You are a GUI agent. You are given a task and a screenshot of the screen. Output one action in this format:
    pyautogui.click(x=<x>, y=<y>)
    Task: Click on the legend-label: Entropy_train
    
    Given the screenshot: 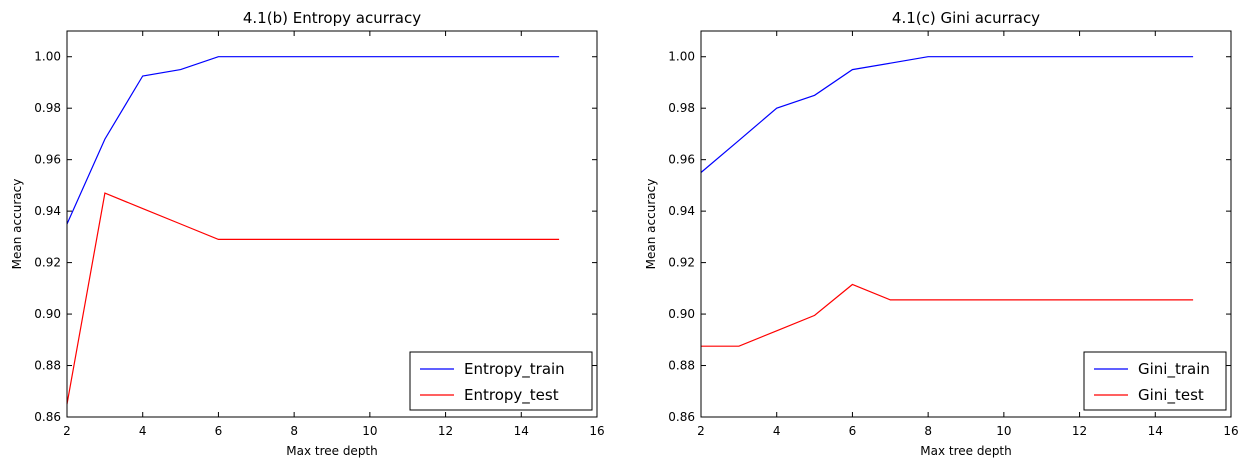 What is the action you would take?
    pyautogui.click(x=514, y=369)
    